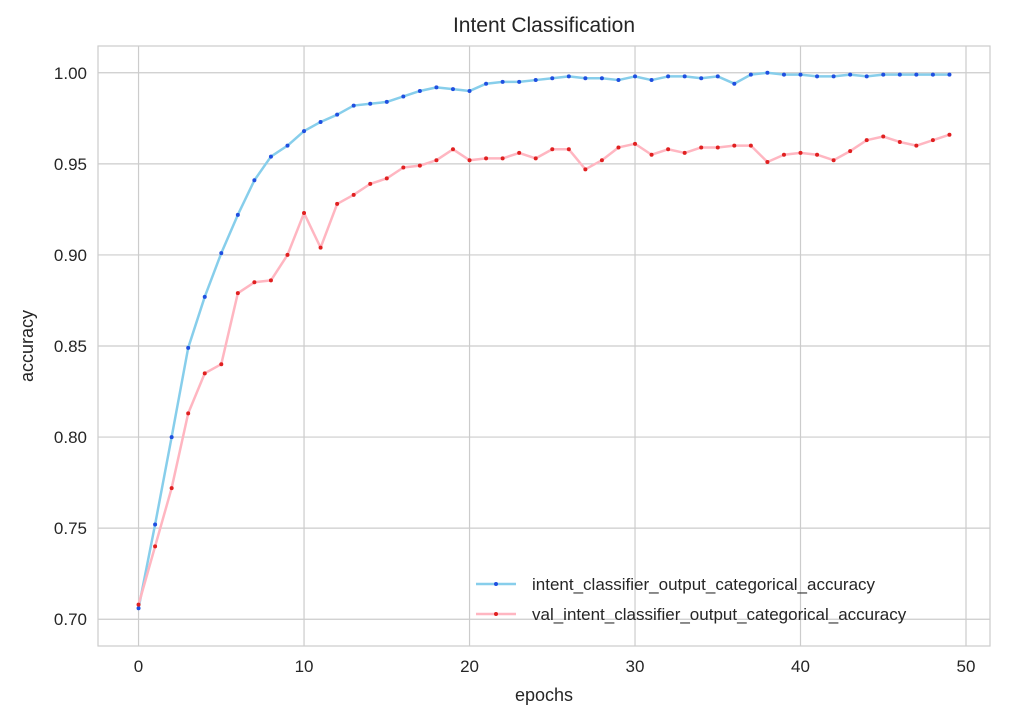 The image size is (1036, 720). Describe the element at coordinates (635, 666) in the screenshot. I see `x-tick-label: 30` at that location.